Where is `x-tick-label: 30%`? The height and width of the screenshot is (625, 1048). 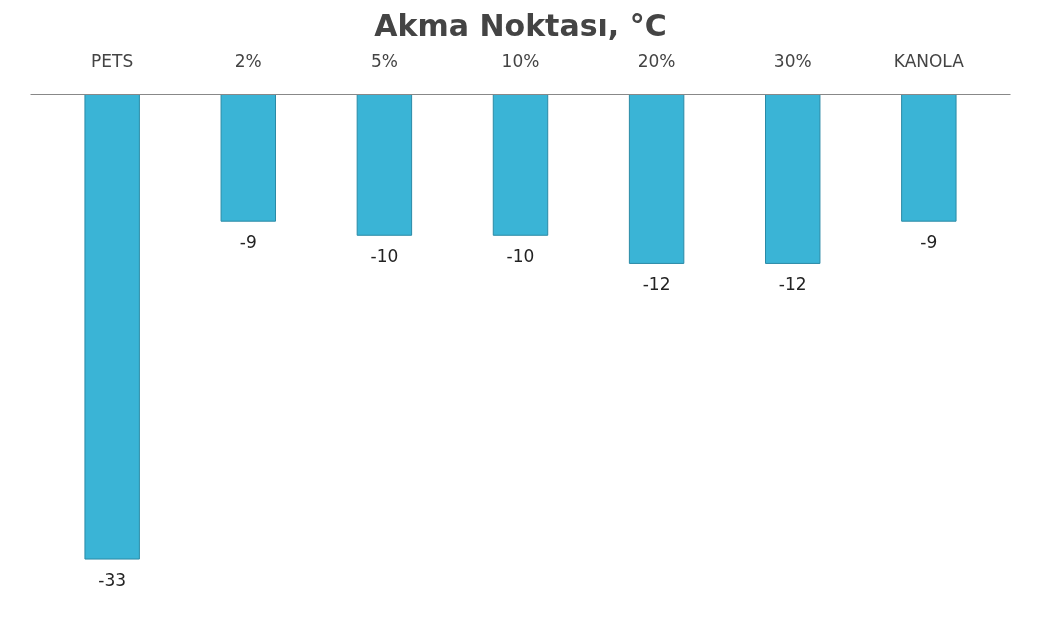 x-tick-label: 30% is located at coordinates (792, 60).